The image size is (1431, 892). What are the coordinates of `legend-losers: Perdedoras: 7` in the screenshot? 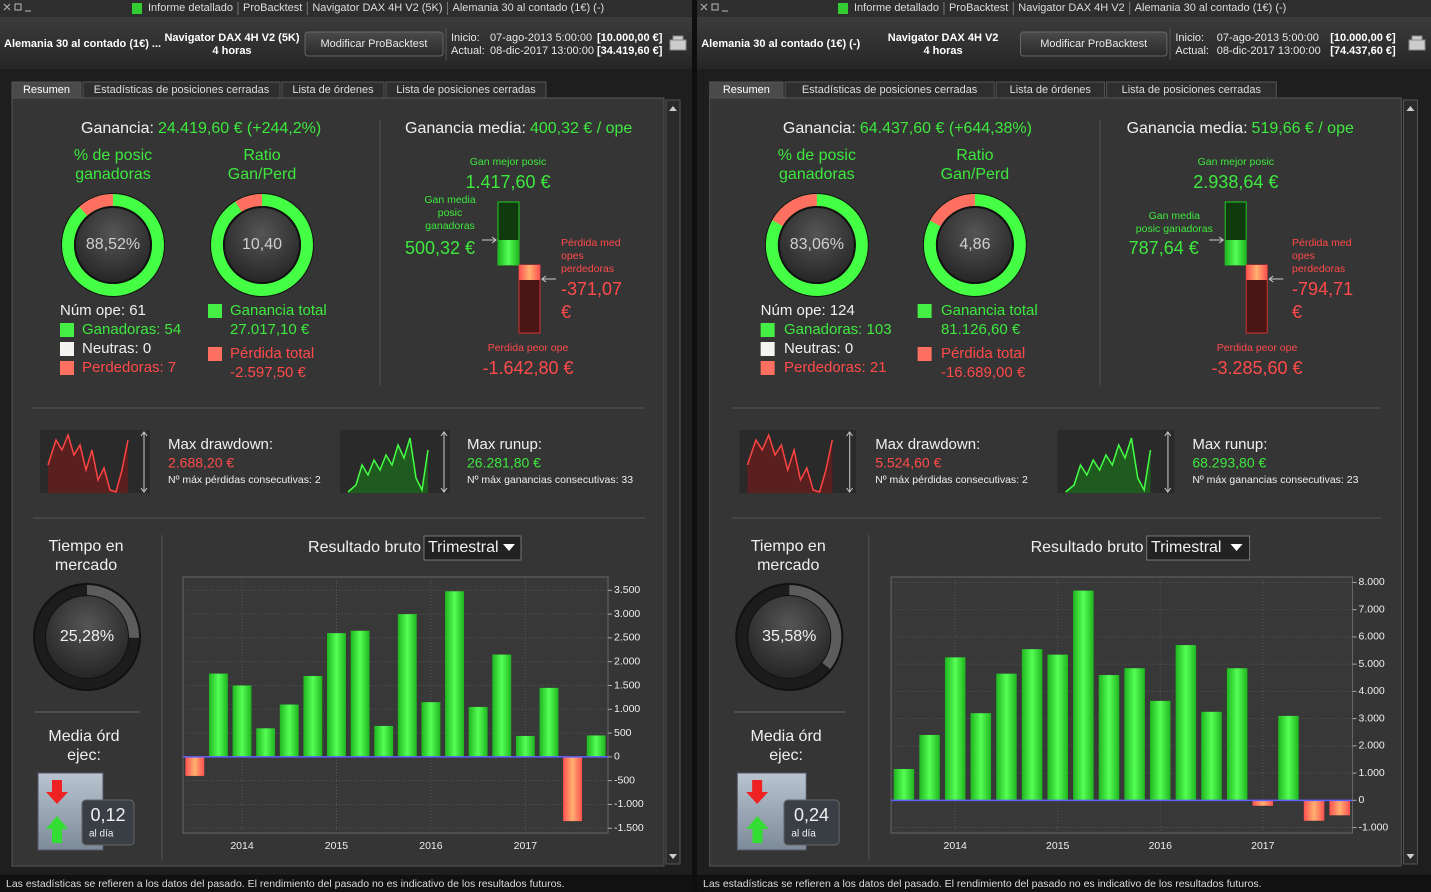 It's located at (129, 367).